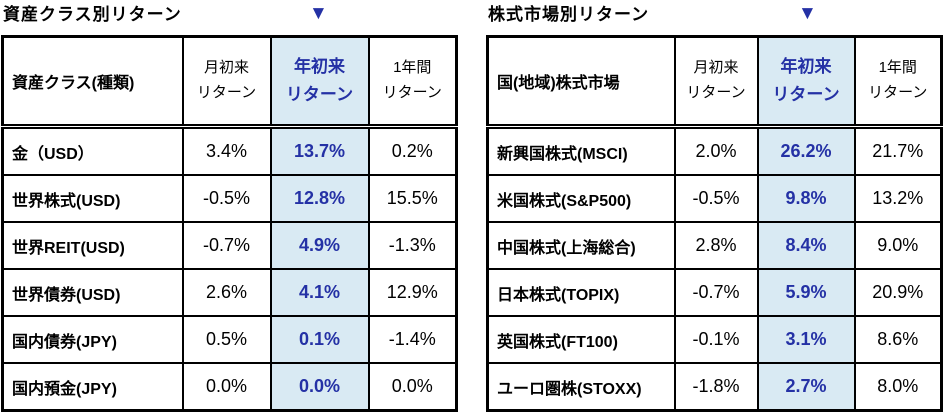 This screenshot has width=944, height=420. Describe the element at coordinates (226, 292) in the screenshot. I see `mtd-return-cell: 2.6%` at that location.